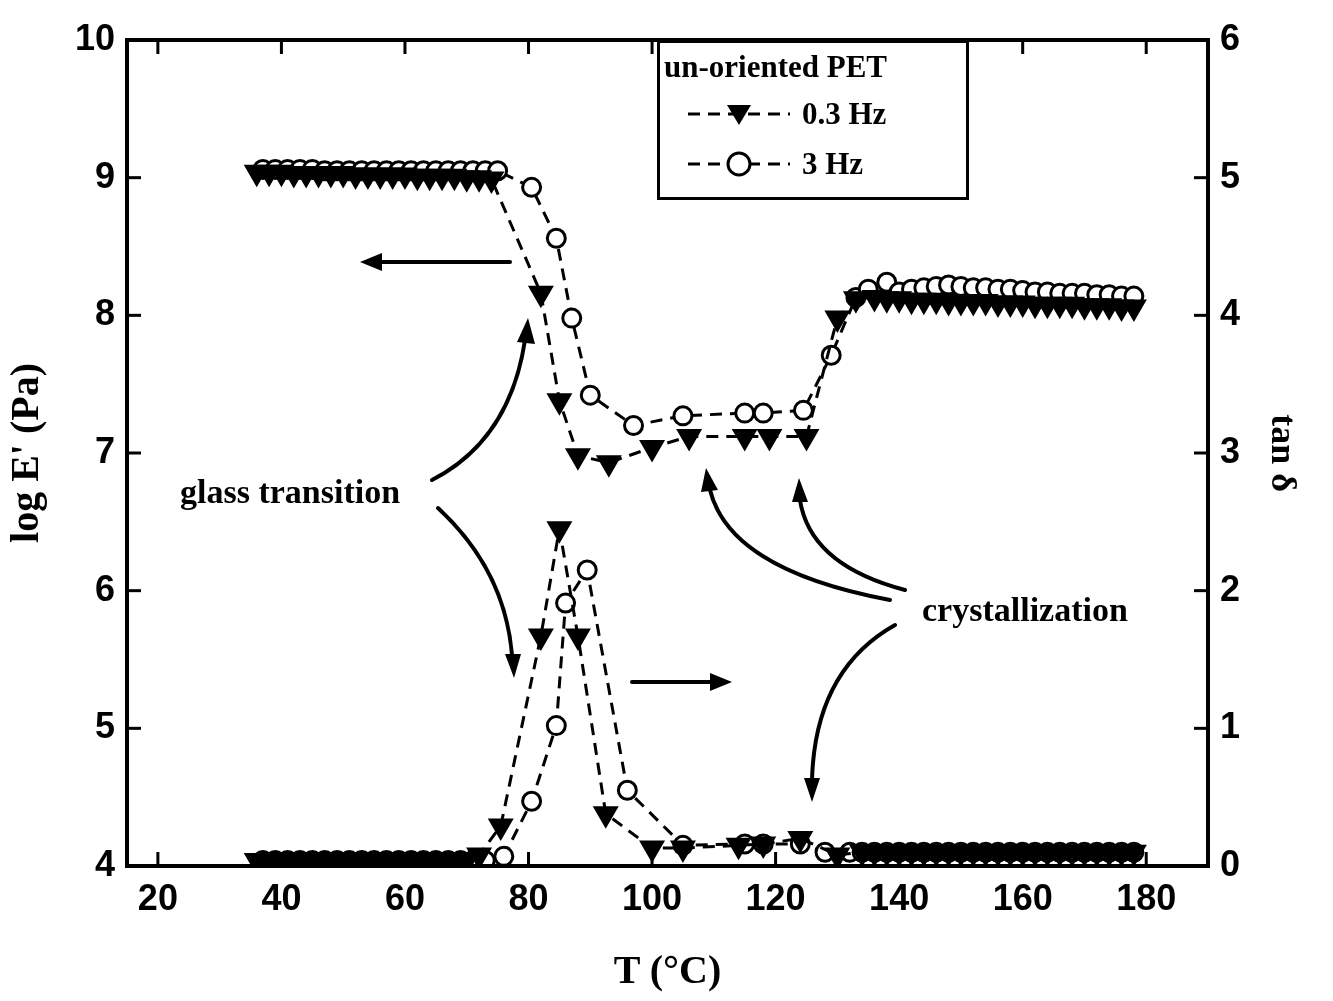 This screenshot has height=1001, width=1333. What do you see at coordinates (652, 897) in the screenshot?
I see `x-tick-label: 100` at bounding box center [652, 897].